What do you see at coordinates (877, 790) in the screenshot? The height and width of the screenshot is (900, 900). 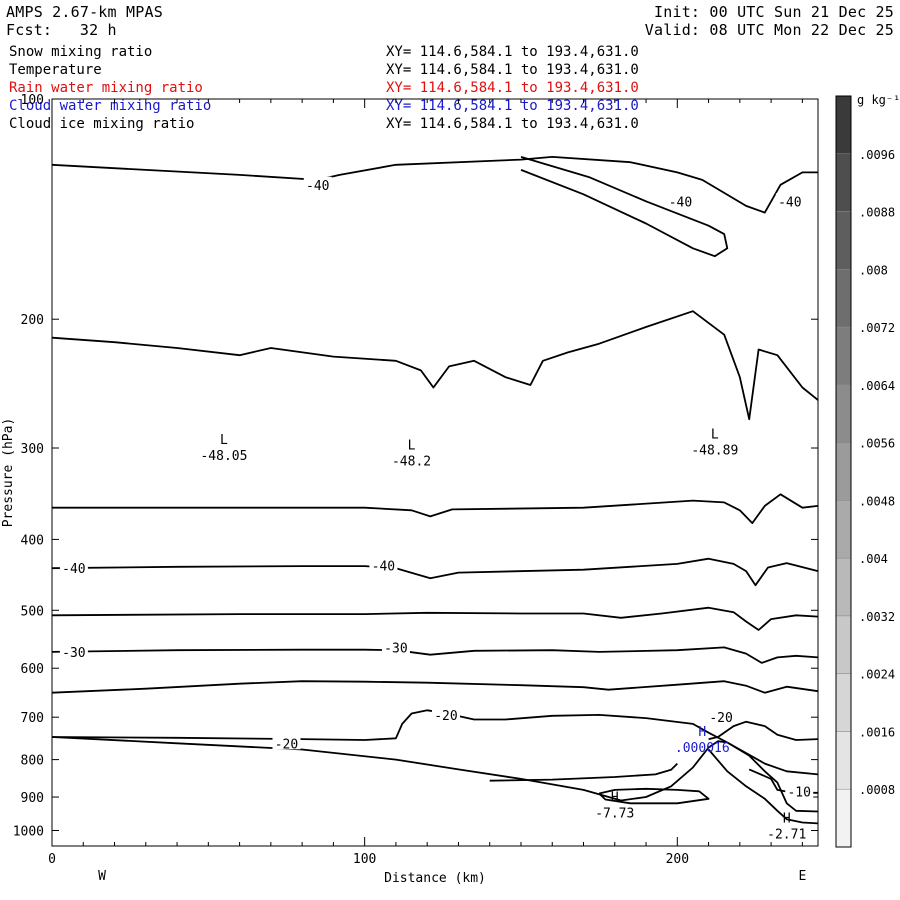 I see `colorbar-label: .0008` at bounding box center [877, 790].